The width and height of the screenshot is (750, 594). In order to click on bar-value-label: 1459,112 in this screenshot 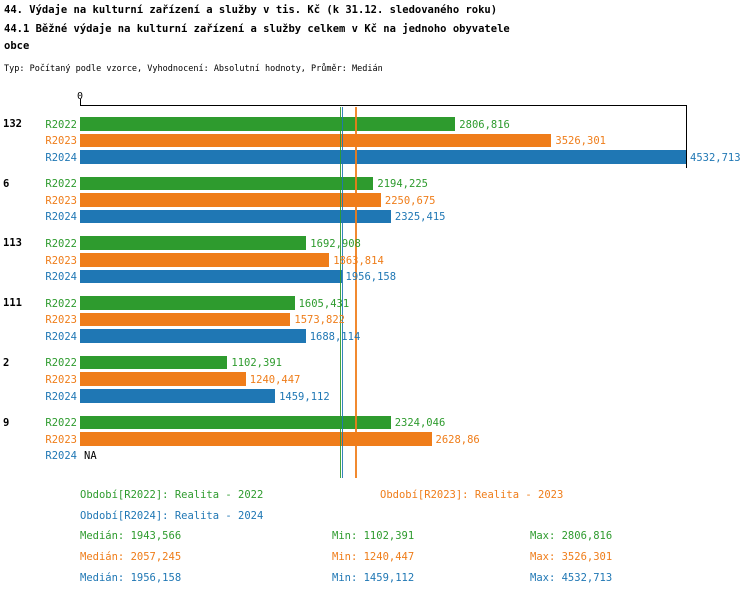, I will do `click(304, 396)`.